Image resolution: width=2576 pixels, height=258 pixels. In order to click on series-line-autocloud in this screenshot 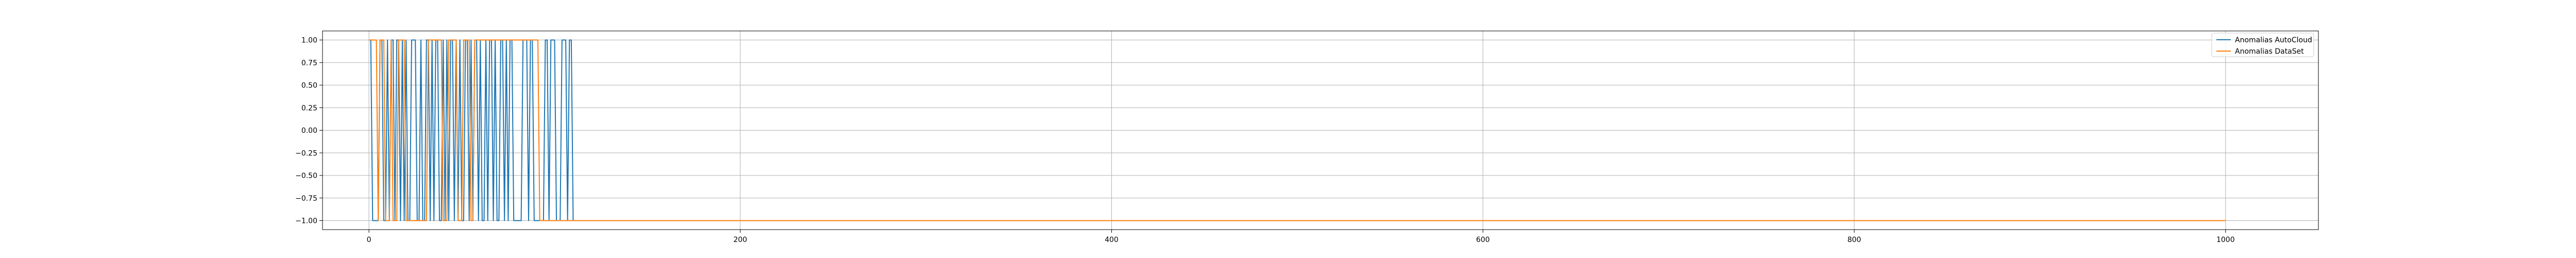, I will do `click(485, 130)`.